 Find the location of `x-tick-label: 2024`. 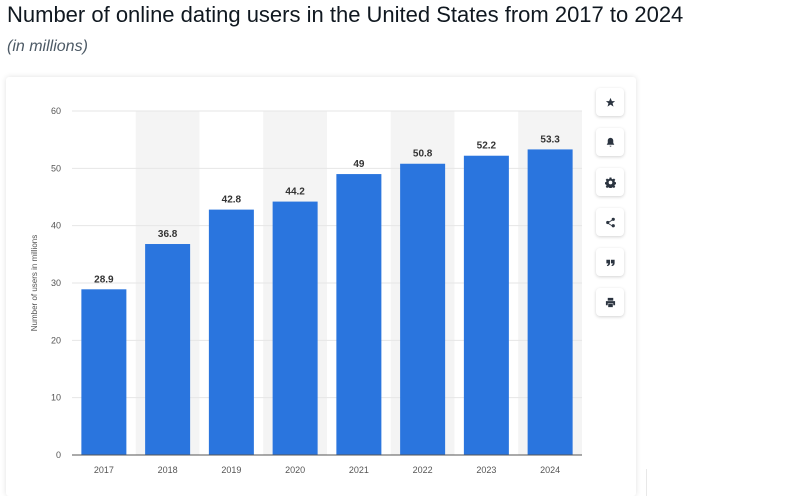

x-tick-label: 2024 is located at coordinates (550, 470).